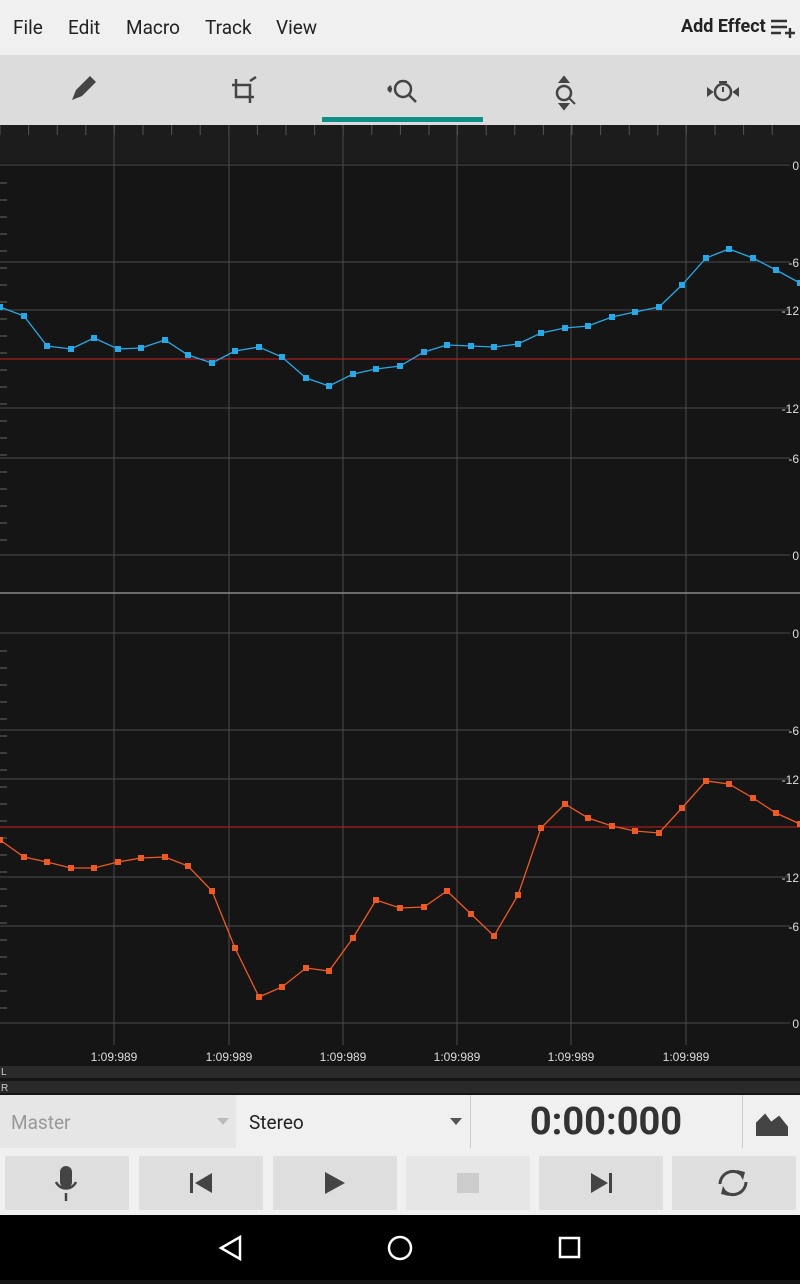 The image size is (800, 1284). I want to click on track-name: Master, so click(41, 1122).